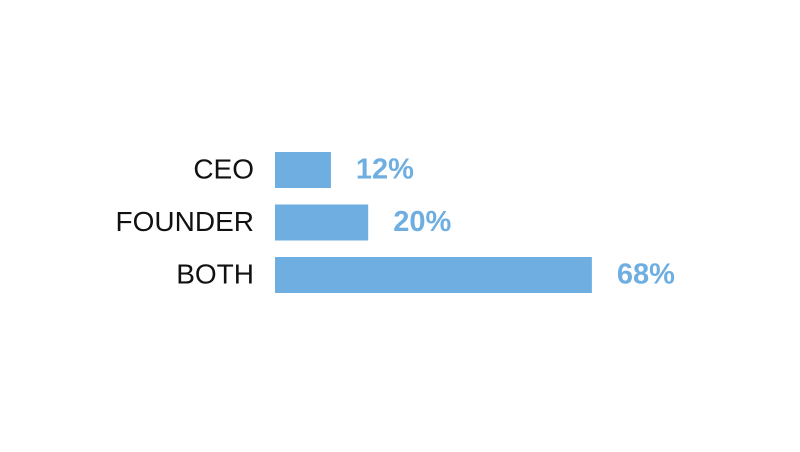 This screenshot has width=800, height=452. Describe the element at coordinates (185, 221) in the screenshot. I see `category-label: FOUNDER` at that location.